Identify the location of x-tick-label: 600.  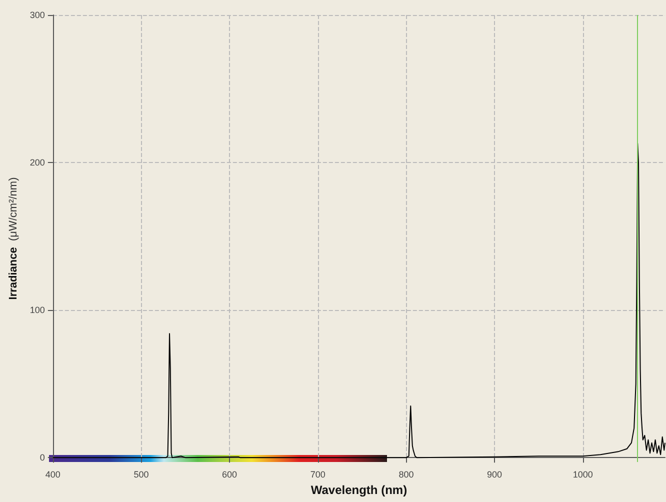
(230, 475).